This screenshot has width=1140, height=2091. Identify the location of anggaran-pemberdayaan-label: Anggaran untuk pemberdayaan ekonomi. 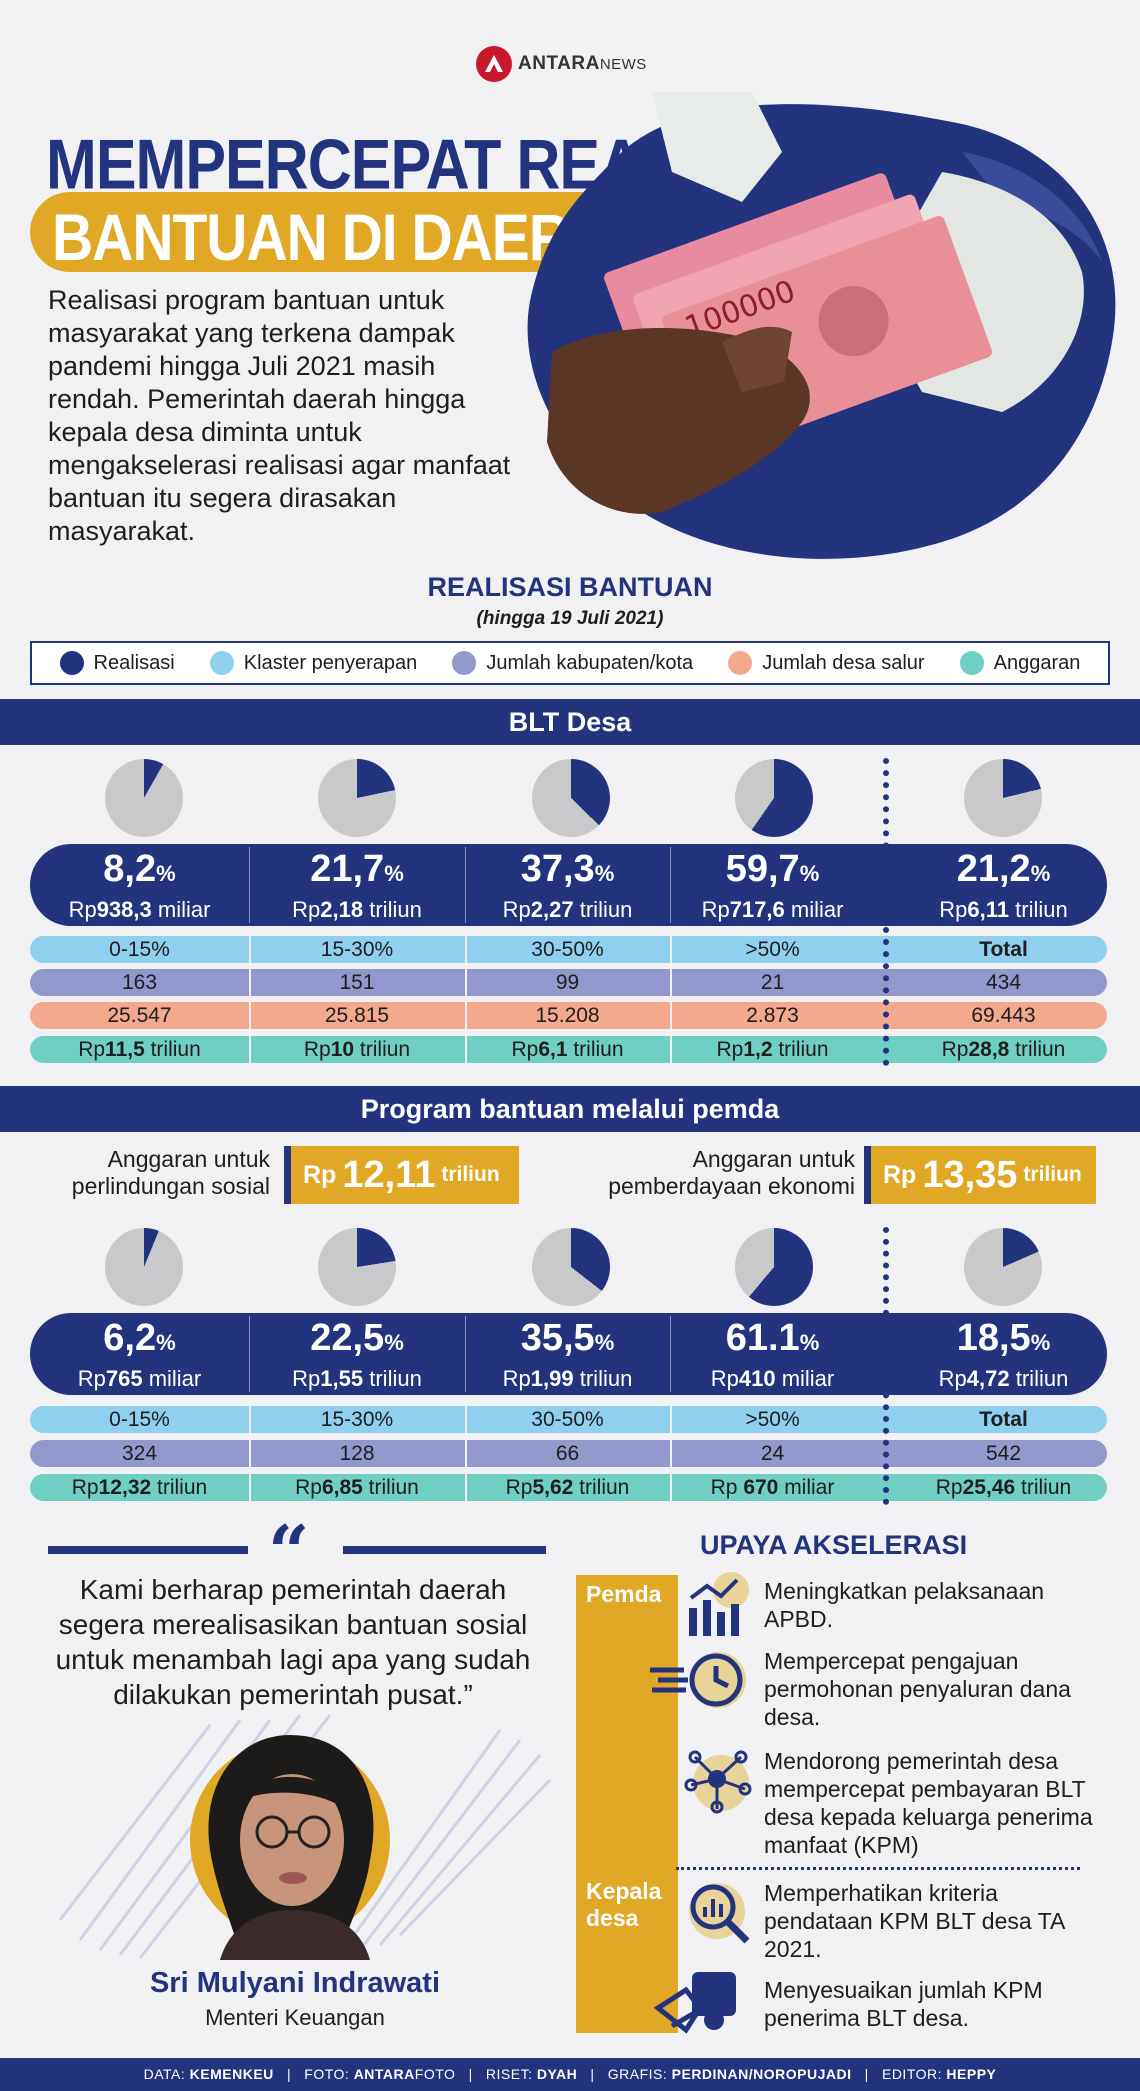
(731, 1172).